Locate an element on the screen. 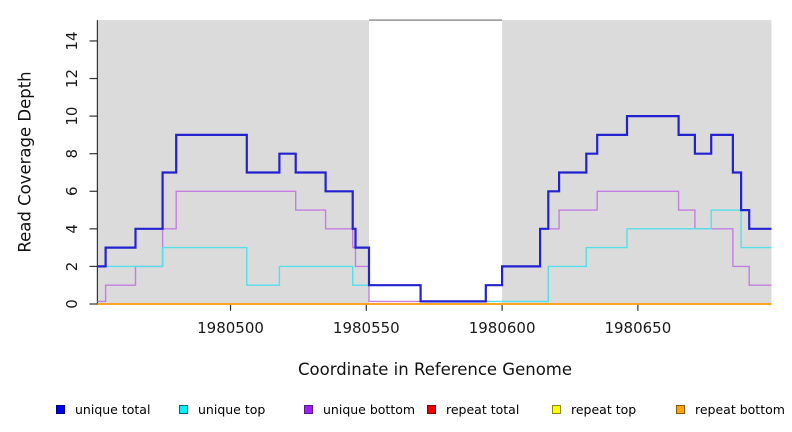  y-axis-title: Read Coverage Depth is located at coordinates (25, 162).